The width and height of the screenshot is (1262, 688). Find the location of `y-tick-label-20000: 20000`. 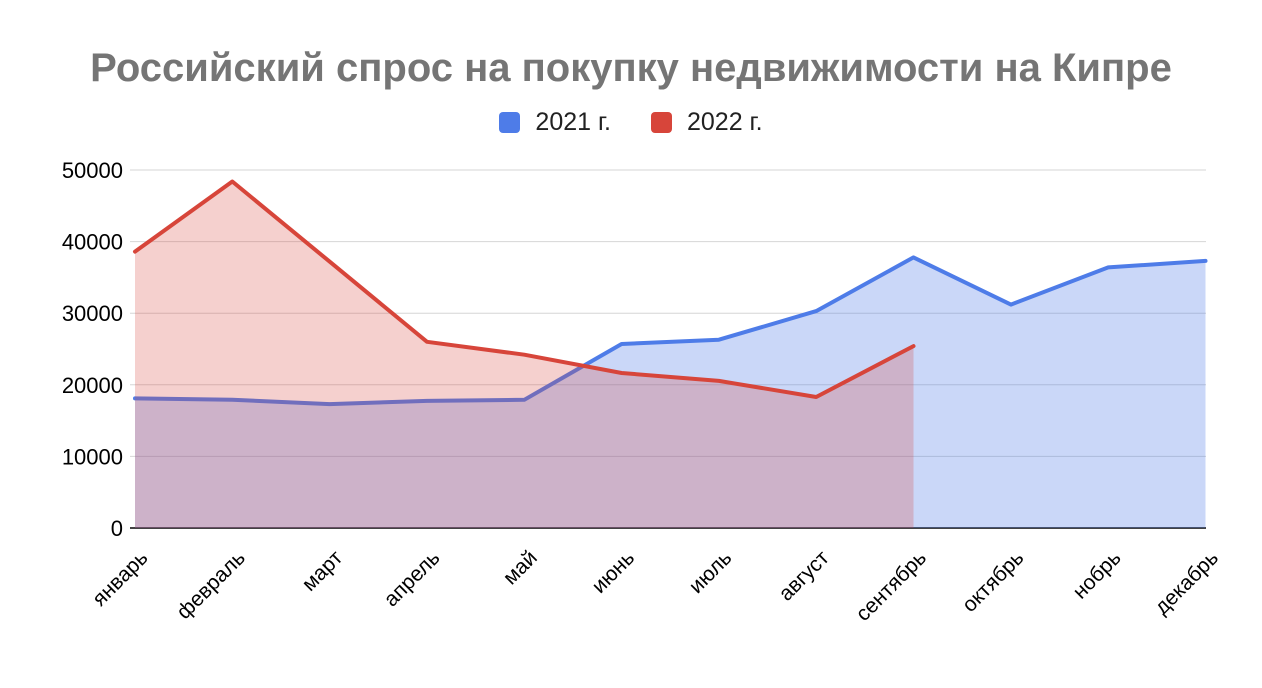

y-tick-label-20000: 20000 is located at coordinates (92, 385).